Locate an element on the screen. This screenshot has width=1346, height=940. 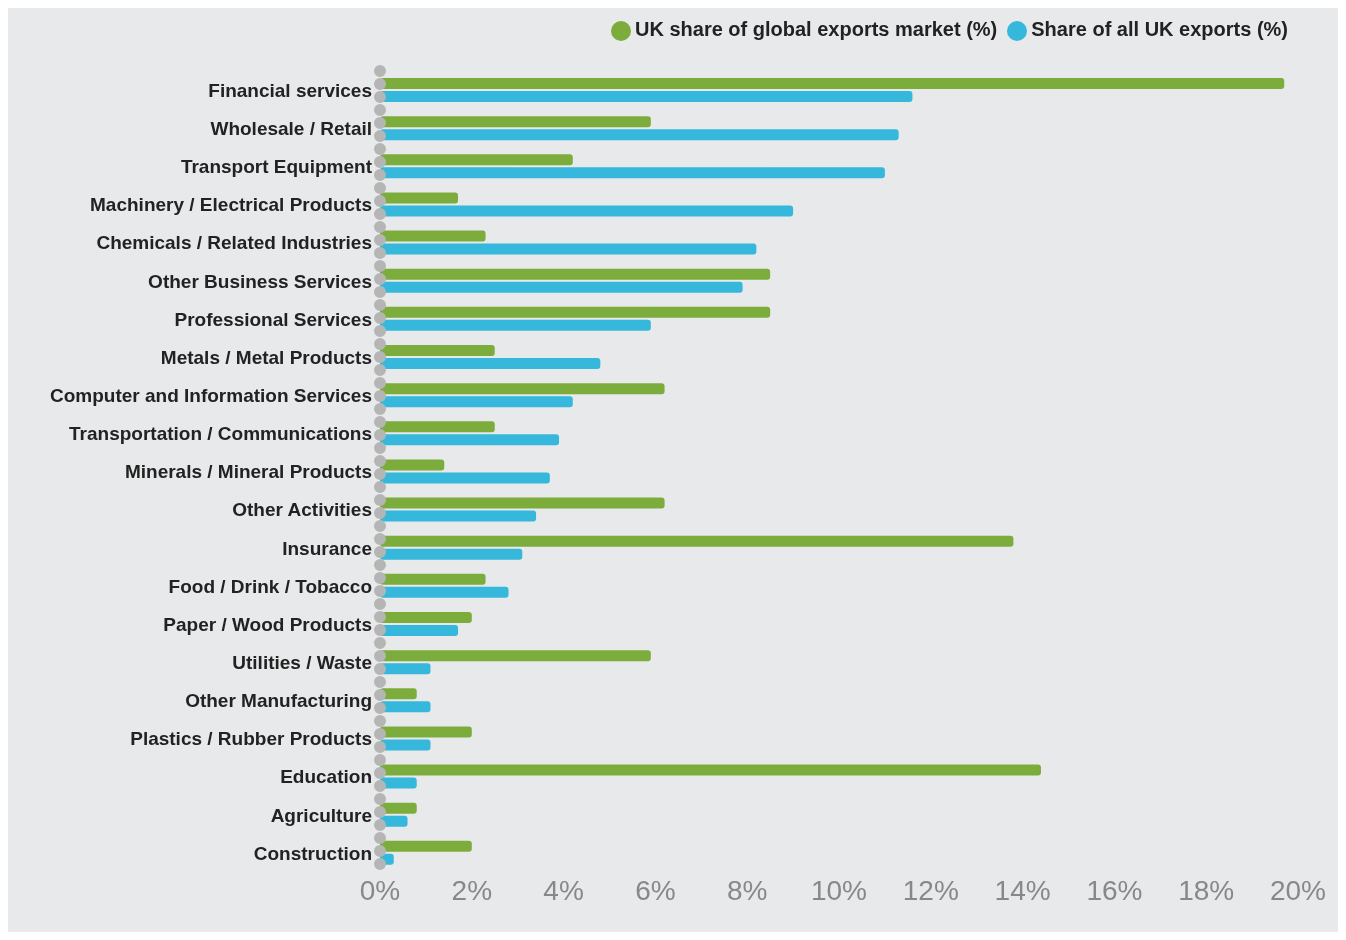
y-tick-label: Other Manufacturing is located at coordinates (278, 701).